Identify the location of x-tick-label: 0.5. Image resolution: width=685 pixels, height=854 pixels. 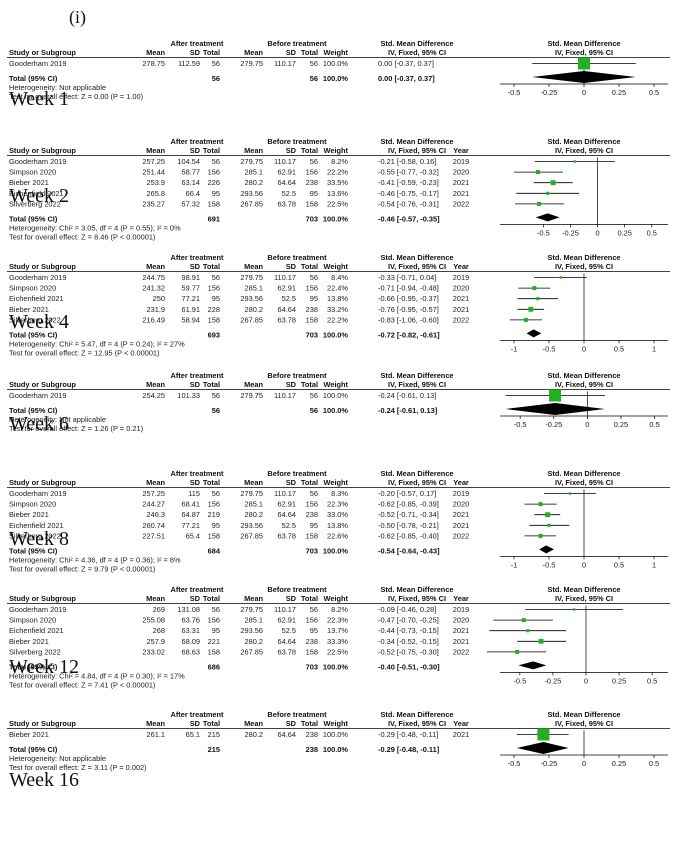
(619, 564).